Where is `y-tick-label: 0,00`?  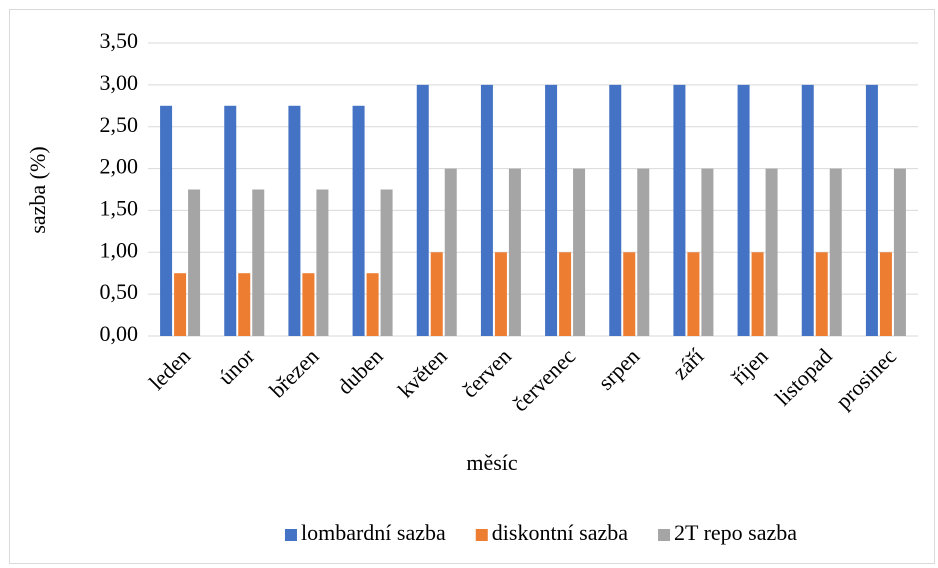
y-tick-label: 0,00 is located at coordinates (119, 333).